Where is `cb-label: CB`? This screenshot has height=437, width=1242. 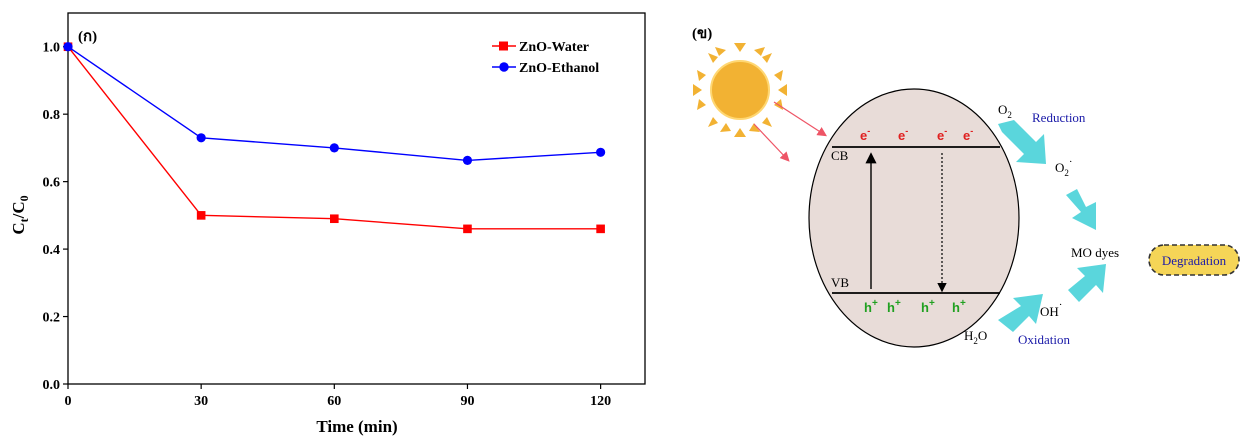
cb-label: CB is located at coordinates (840, 155).